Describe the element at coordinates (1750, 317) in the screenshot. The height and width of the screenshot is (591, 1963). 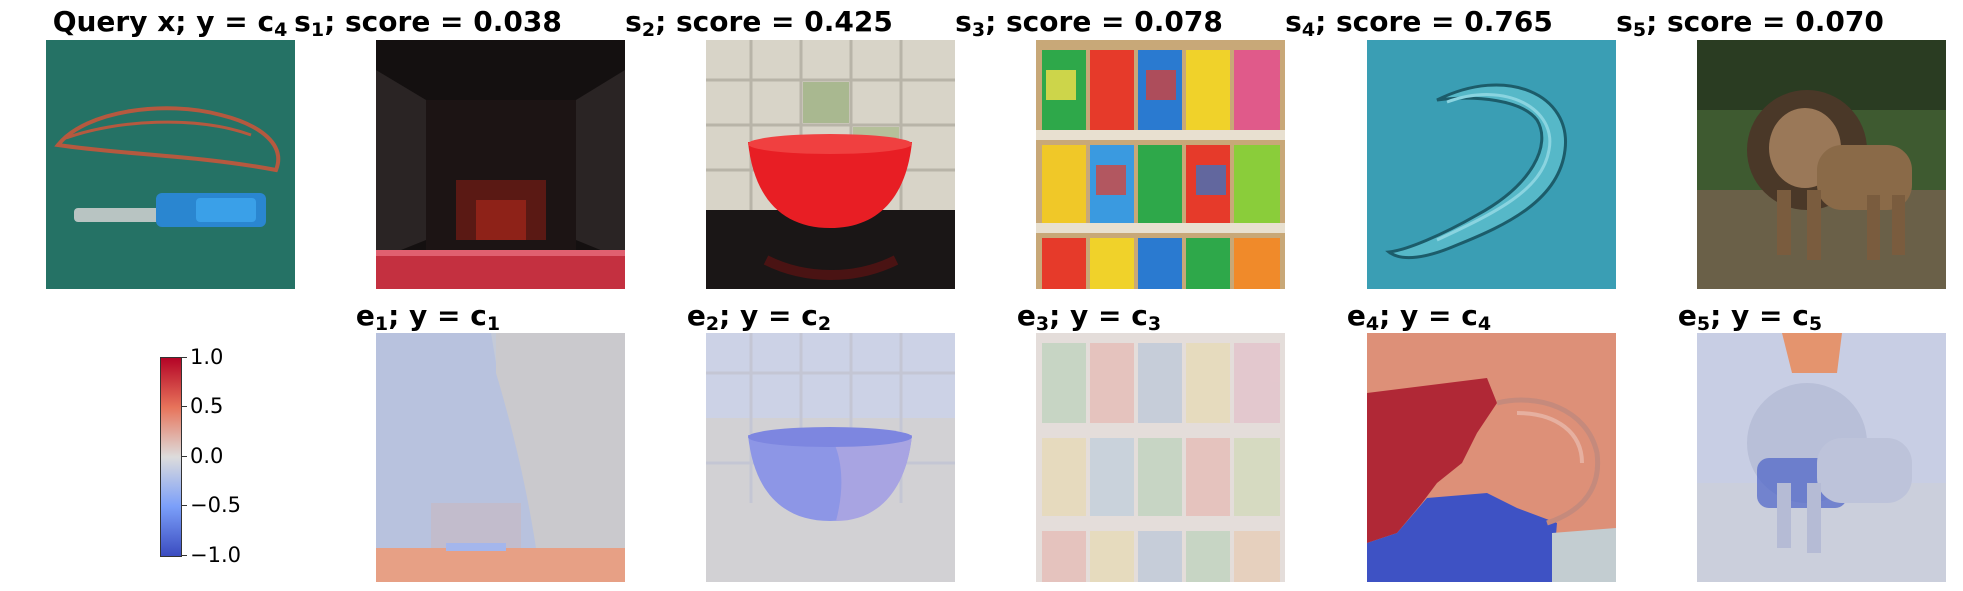
I see `explanation-5-title: e5; y = c5` at that location.